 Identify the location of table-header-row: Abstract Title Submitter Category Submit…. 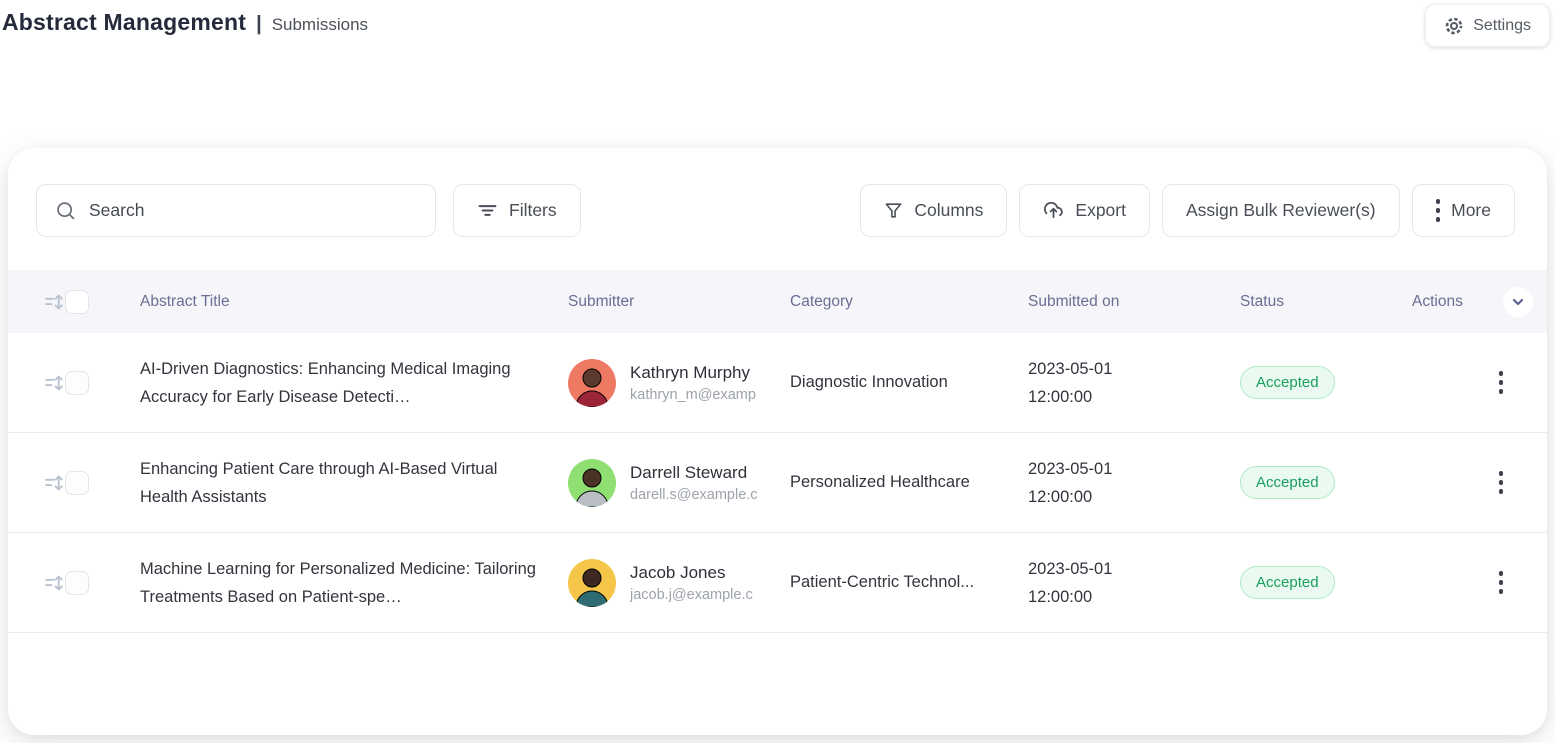
(777, 301).